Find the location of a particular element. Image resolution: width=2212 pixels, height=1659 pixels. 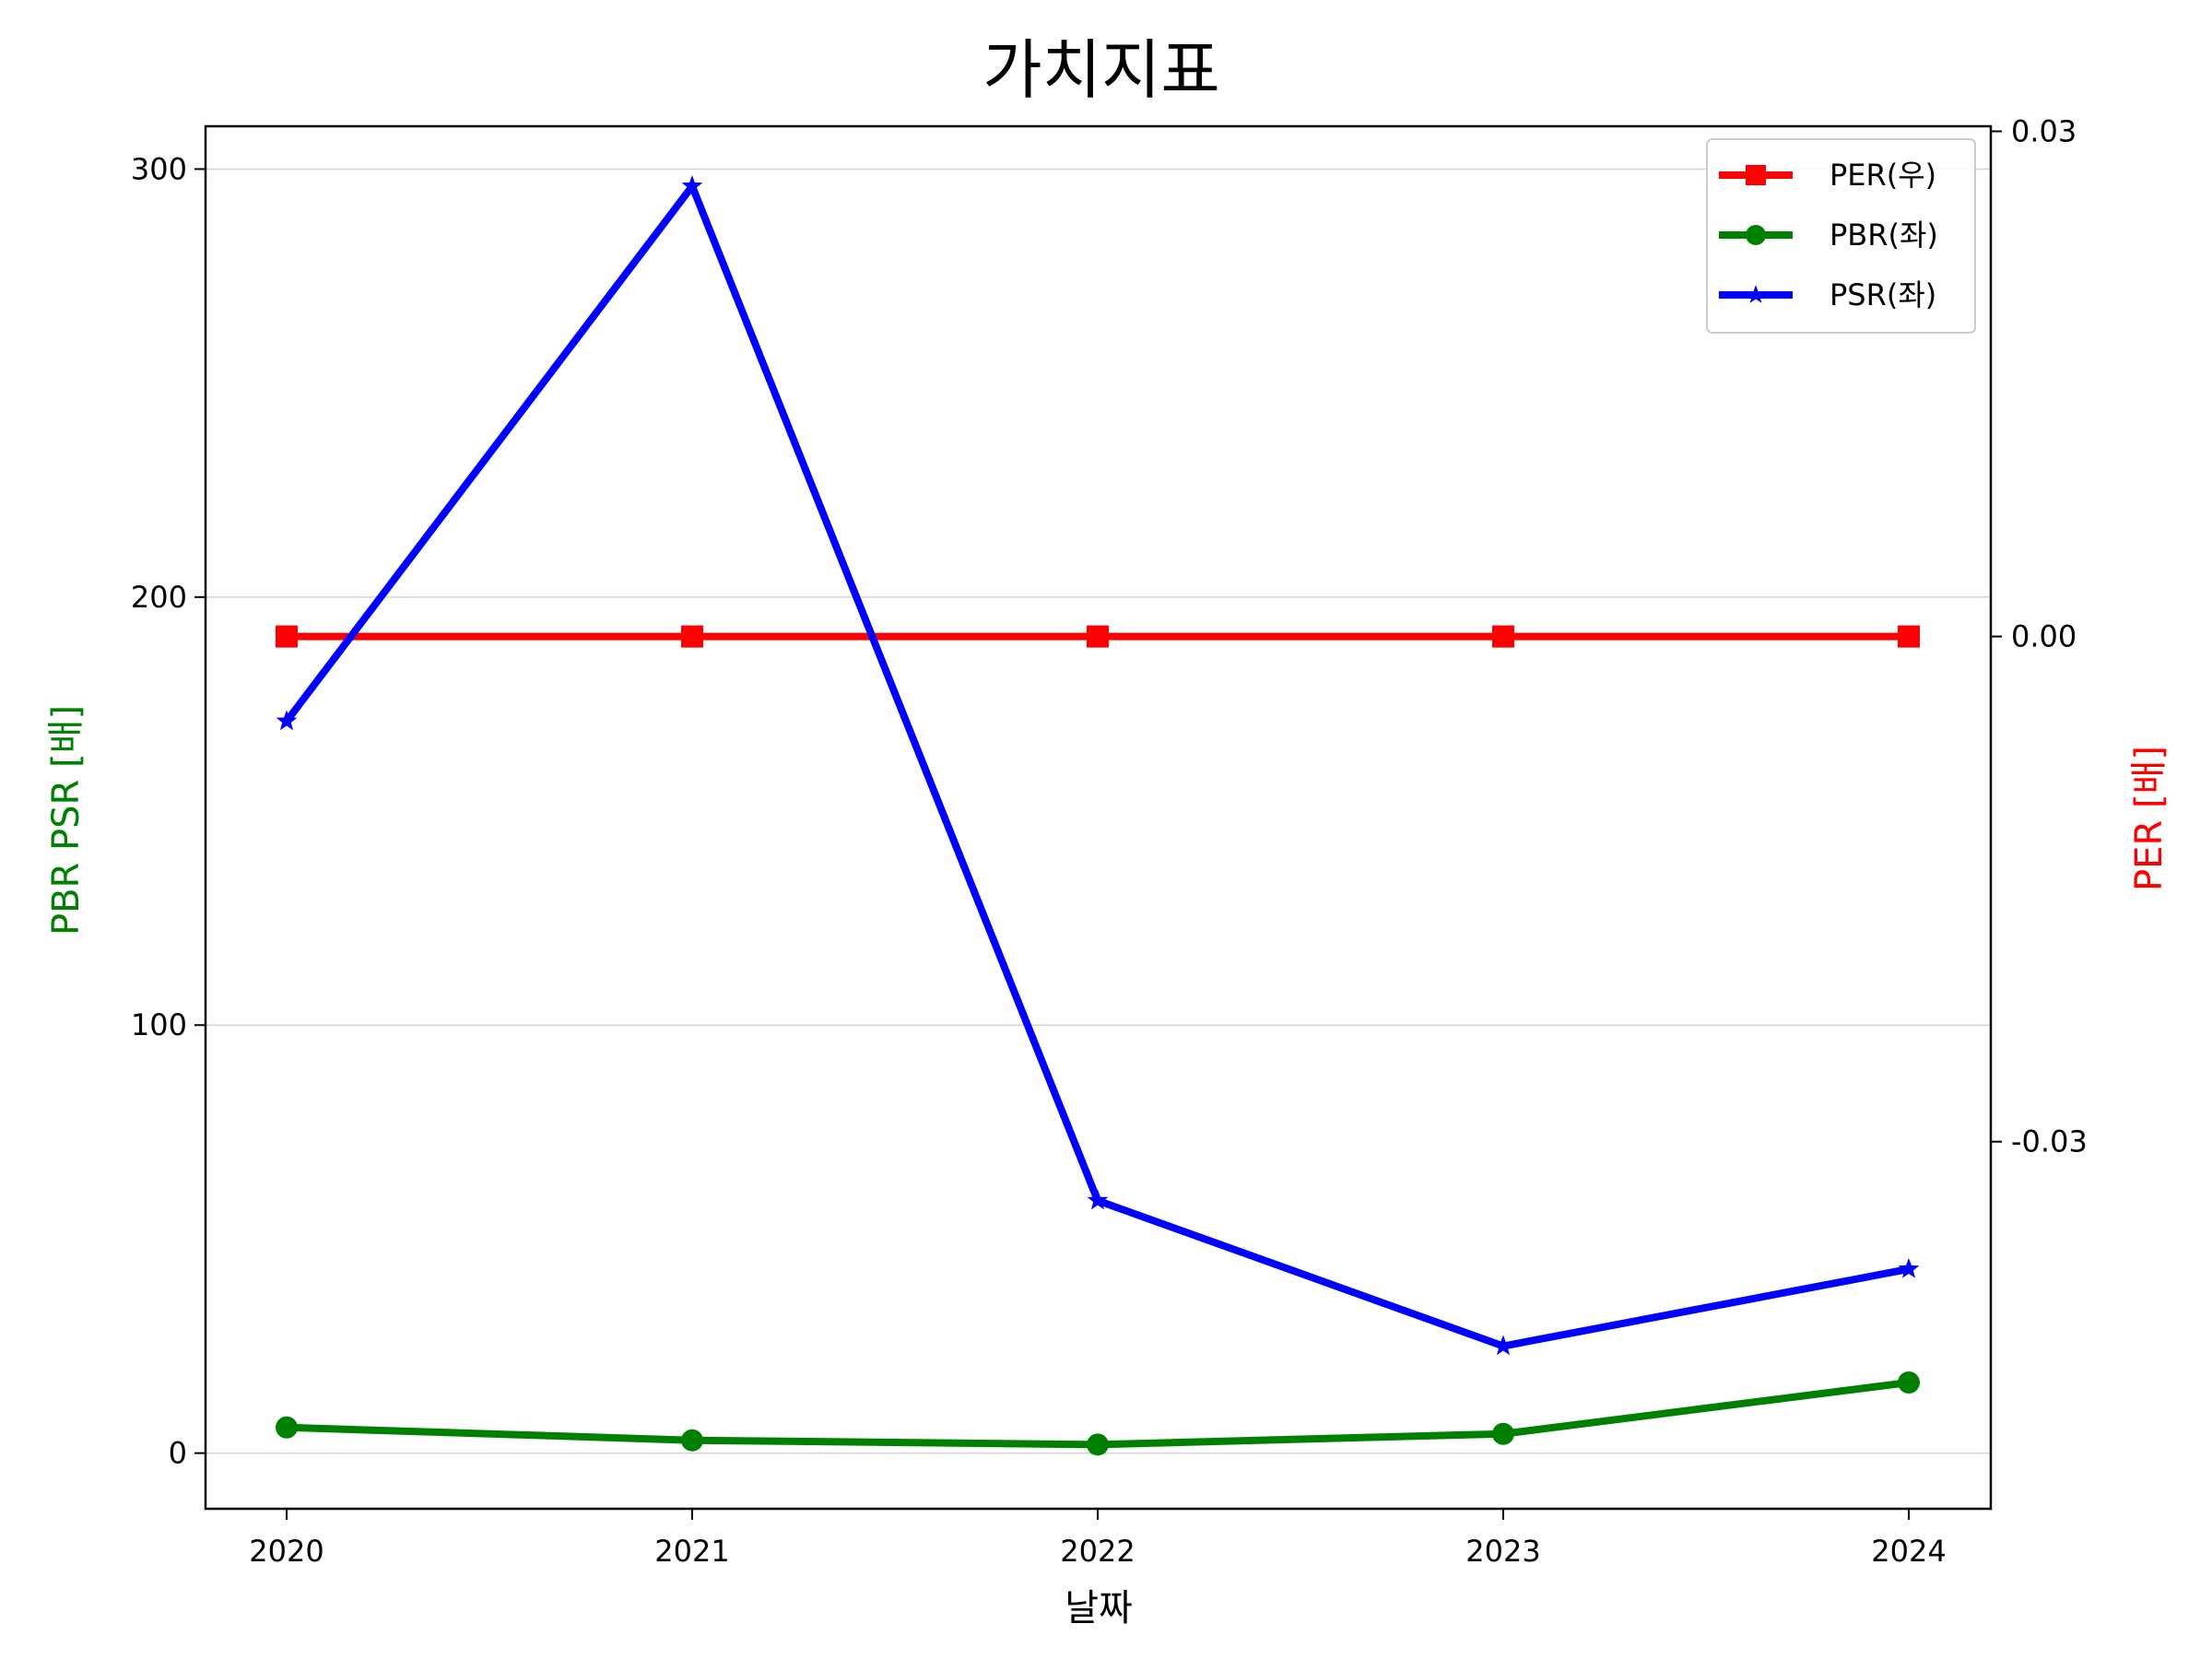

legend: PER(우) PBR(좌) PSR(좌) is located at coordinates (1841, 236).